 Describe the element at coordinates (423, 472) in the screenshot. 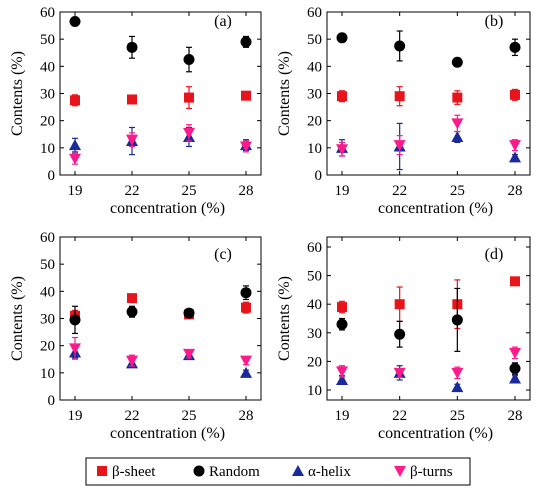

I see `legend-item-beta-turns: β-turns` at that location.